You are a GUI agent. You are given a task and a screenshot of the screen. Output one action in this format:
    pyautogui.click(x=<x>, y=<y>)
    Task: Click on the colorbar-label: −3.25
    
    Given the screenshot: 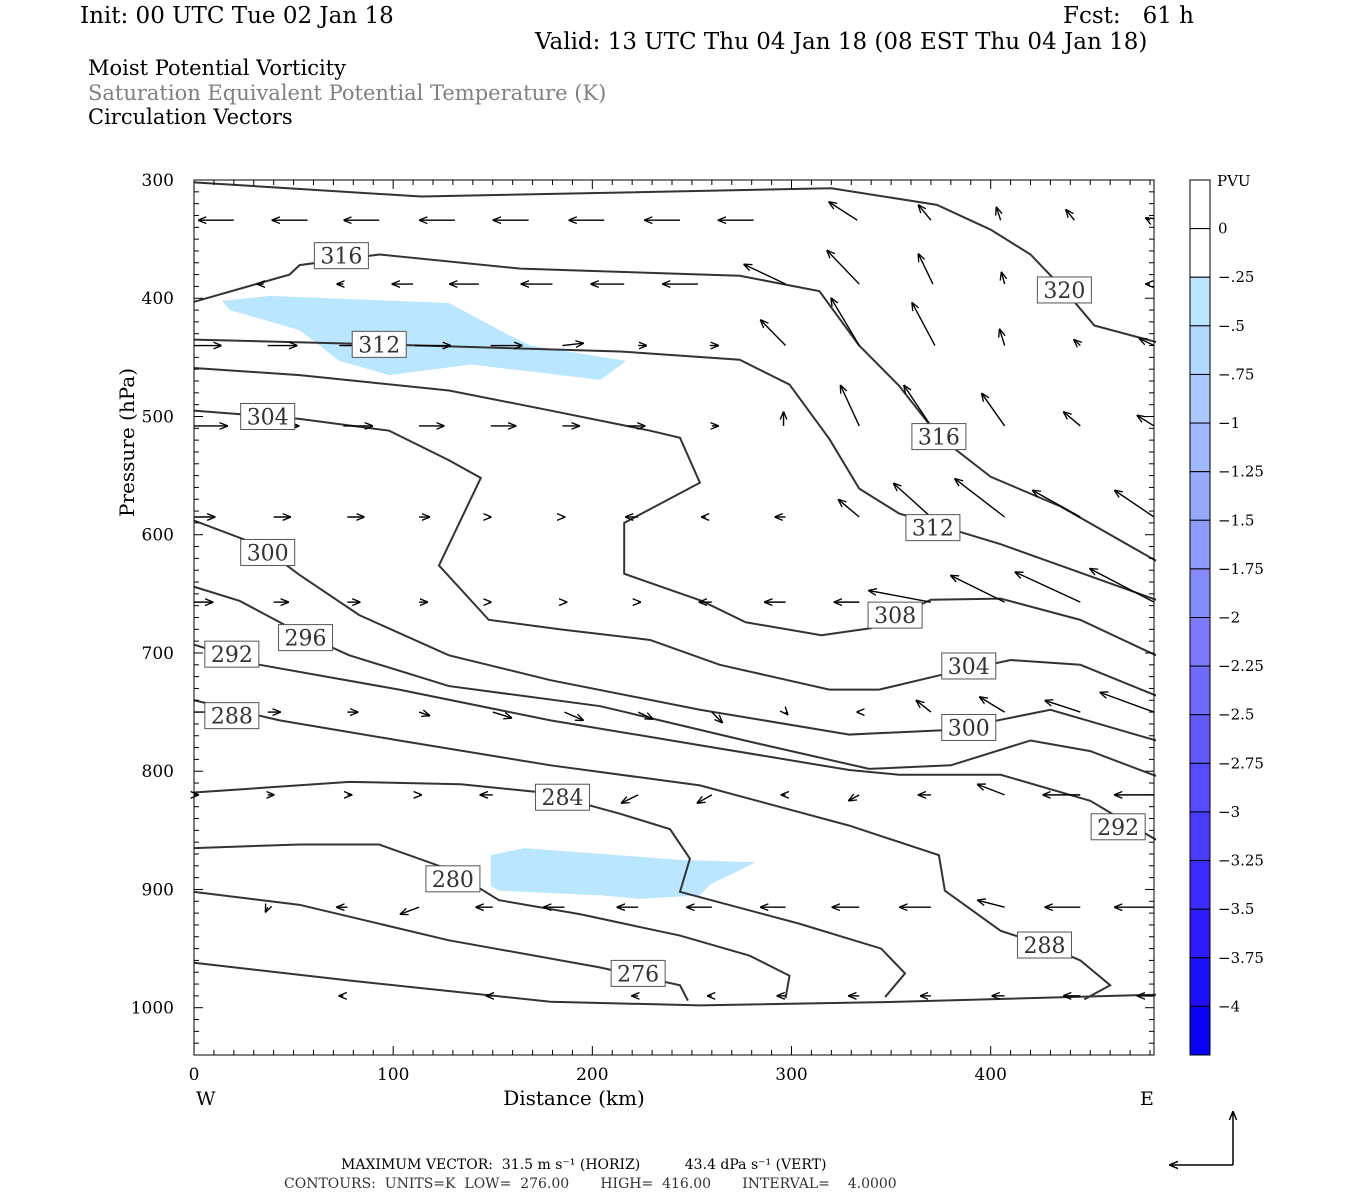 What is the action you would take?
    pyautogui.click(x=1241, y=861)
    